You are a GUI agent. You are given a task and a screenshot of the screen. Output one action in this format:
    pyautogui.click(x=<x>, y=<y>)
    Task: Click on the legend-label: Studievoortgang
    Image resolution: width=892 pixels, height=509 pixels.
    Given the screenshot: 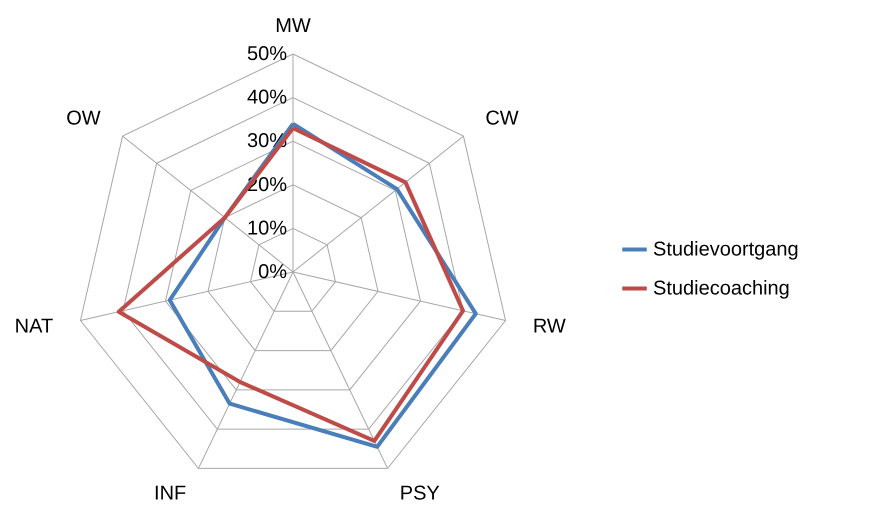 What is the action you would take?
    pyautogui.click(x=726, y=249)
    